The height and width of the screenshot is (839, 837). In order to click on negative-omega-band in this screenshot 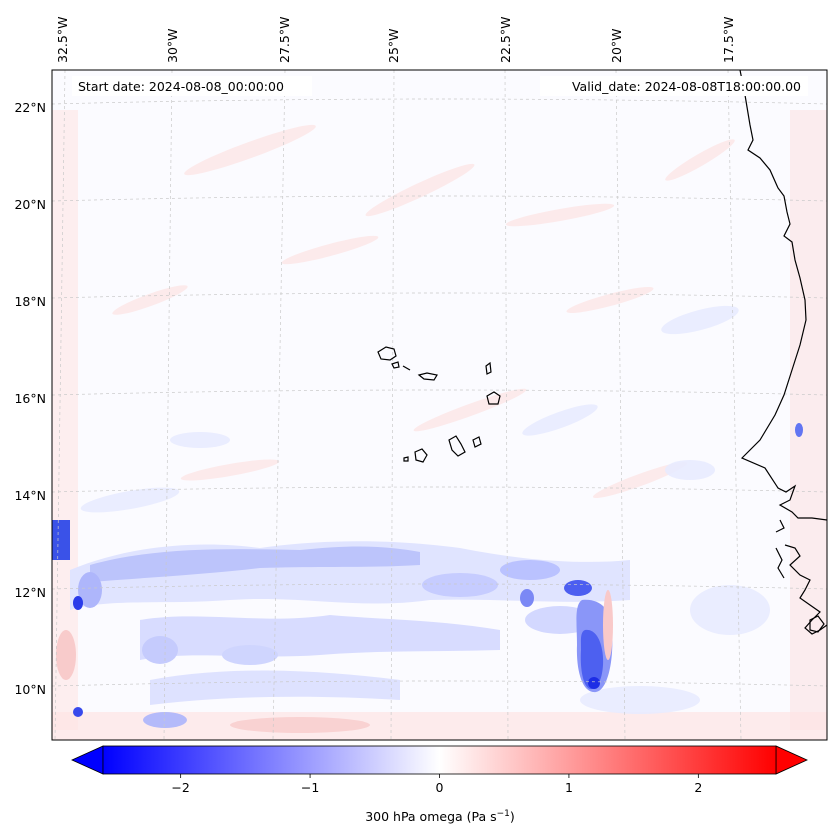, I will do `click(350, 634)`.